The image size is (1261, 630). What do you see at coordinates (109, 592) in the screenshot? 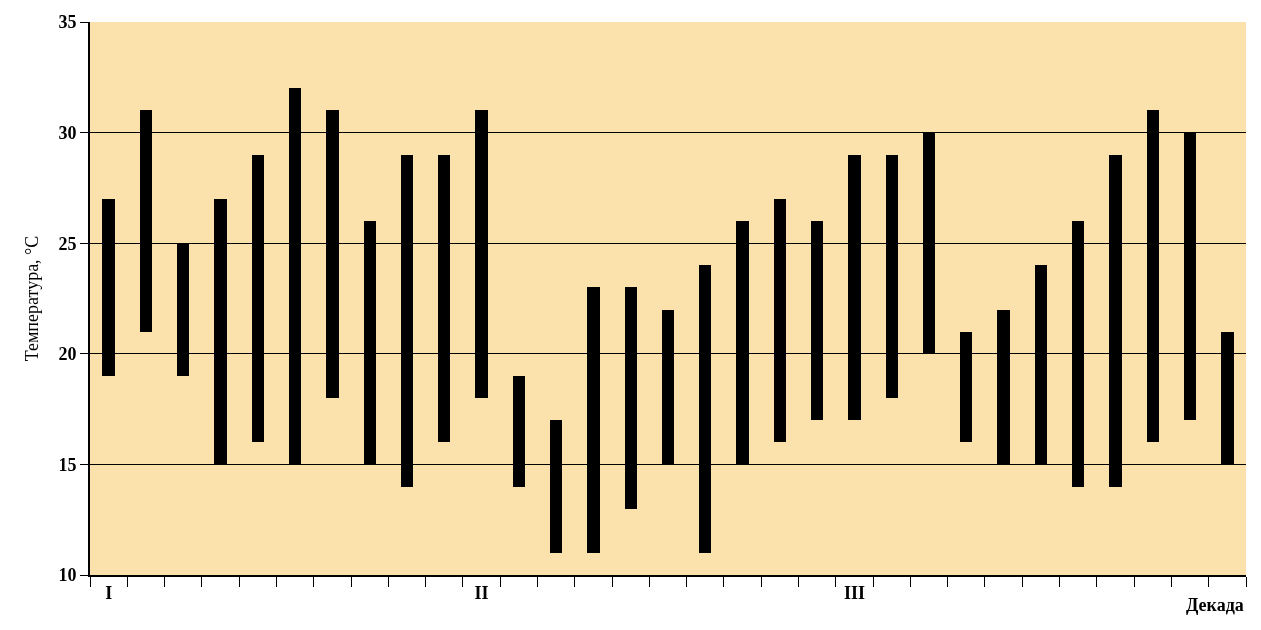
I see `x-tick-label: I` at bounding box center [109, 592].